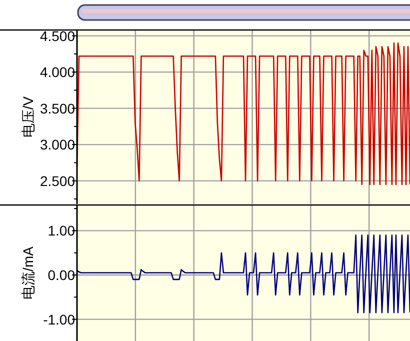 Image resolution: width=410 pixels, height=341 pixels. Describe the element at coordinates (58, 36) in the screenshot. I see `y-tick-label: 4.500` at that location.